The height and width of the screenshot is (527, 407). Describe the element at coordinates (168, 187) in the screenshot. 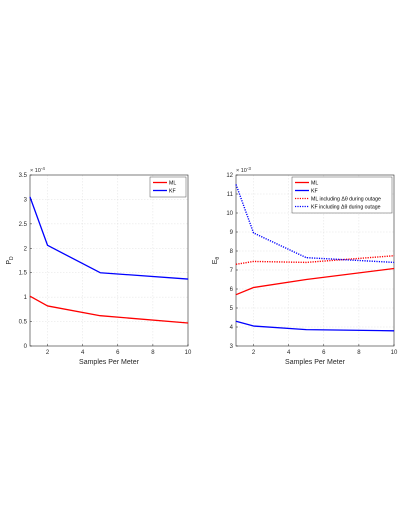

I see `legend-box` at that location.